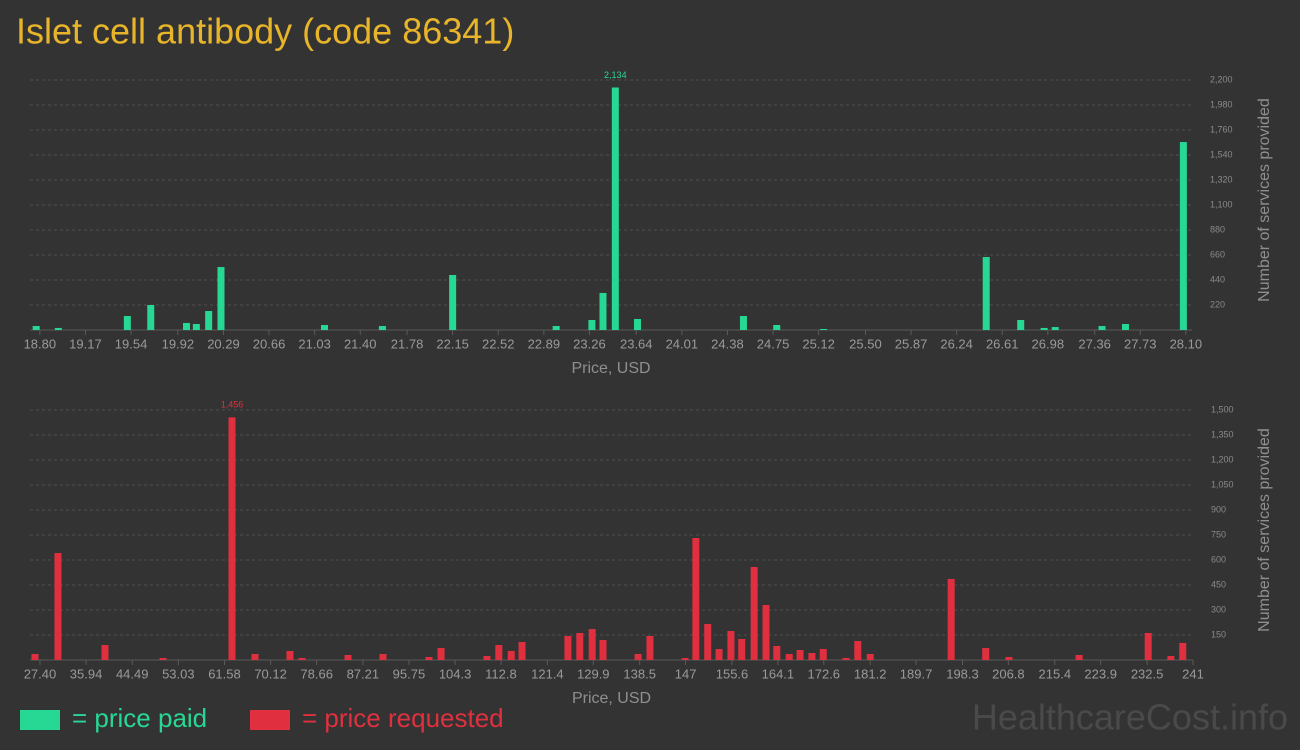  What do you see at coordinates (360, 343) in the screenshot?
I see `x-tick-label: 21.40` at bounding box center [360, 343].